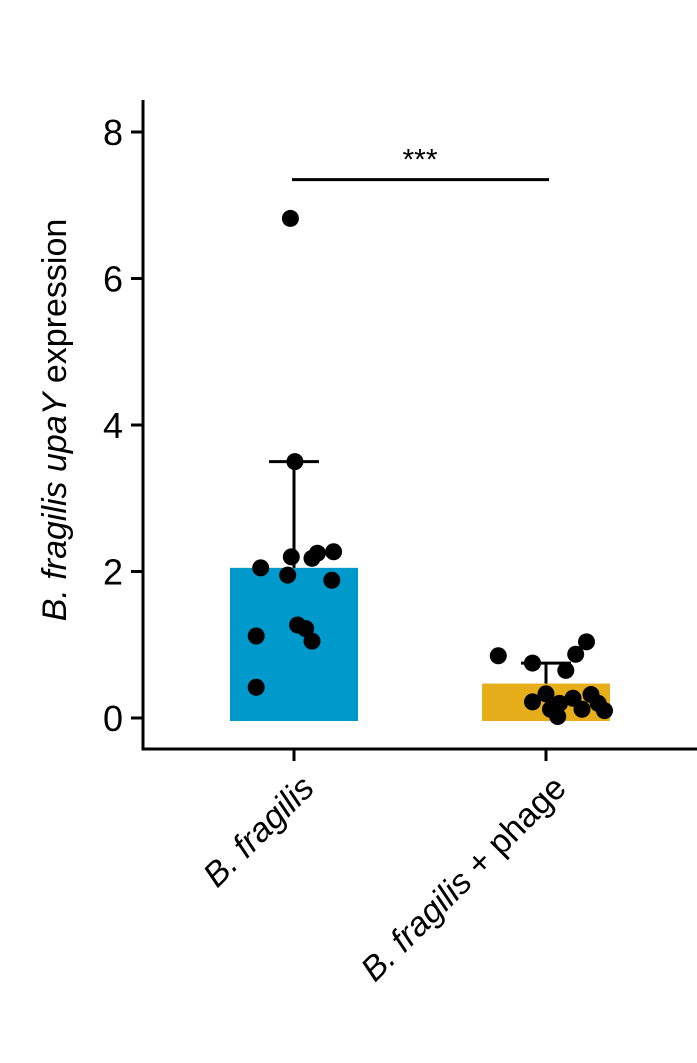  What do you see at coordinates (419, 160) in the screenshot?
I see `significance-label: ***` at bounding box center [419, 160].